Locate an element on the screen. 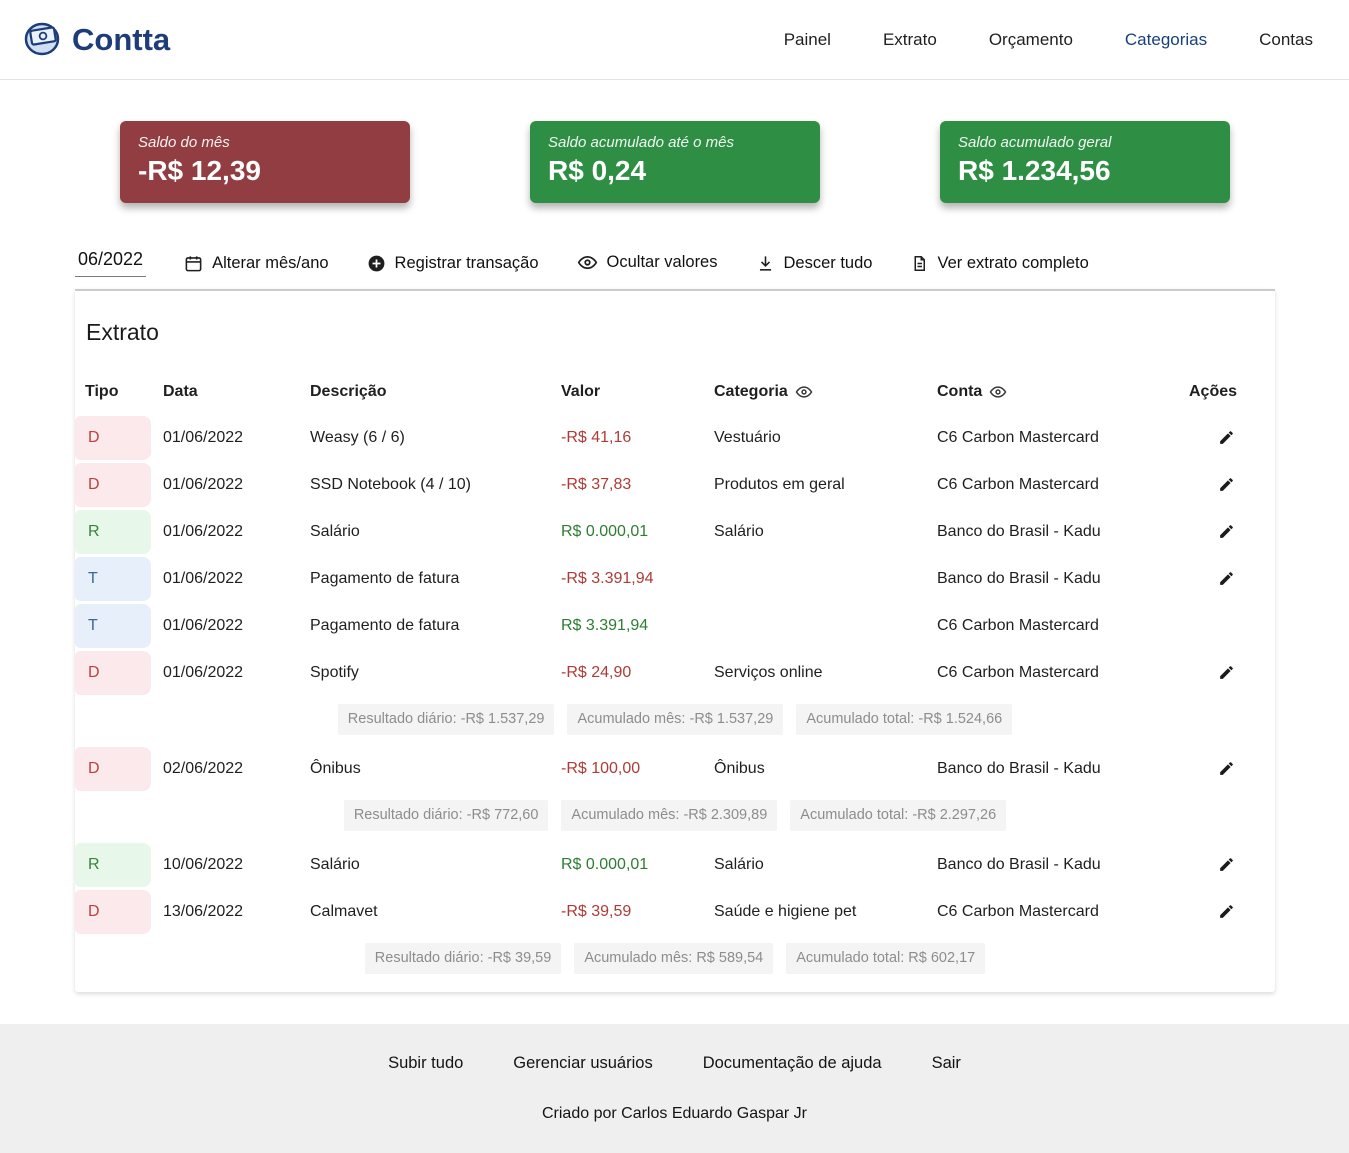 This screenshot has width=1349, height=1153. alterar-mes-ano-button: Alterar mês/ano is located at coordinates (256, 265).